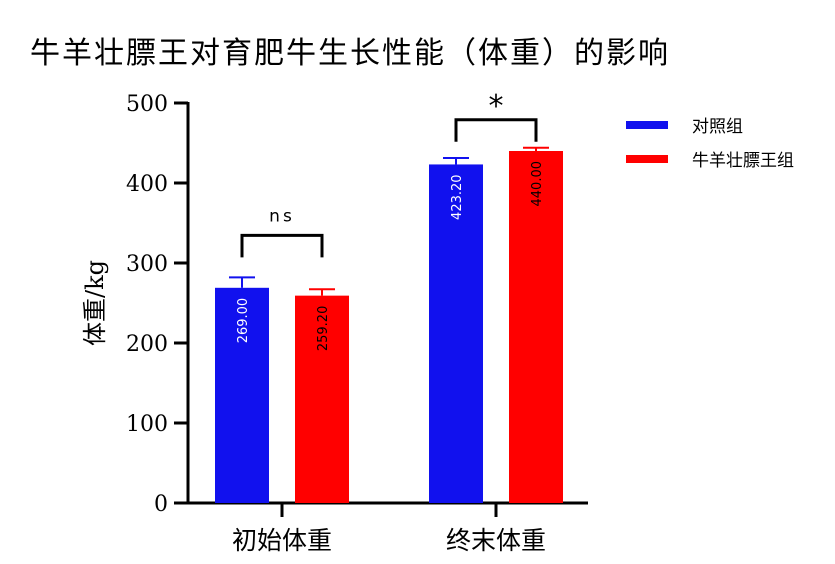  I want to click on y-tick-label: 300, so click(147, 264).